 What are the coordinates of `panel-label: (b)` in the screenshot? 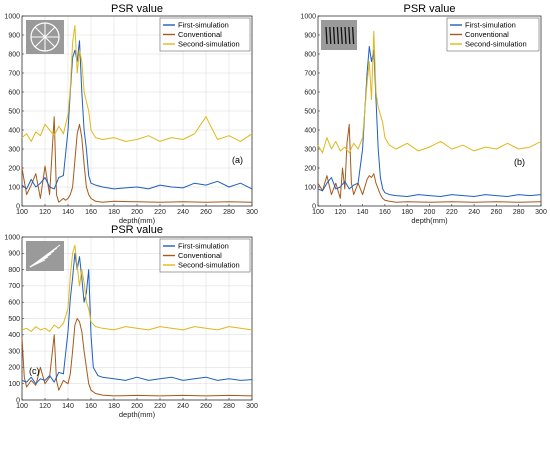 It's located at (519, 162).